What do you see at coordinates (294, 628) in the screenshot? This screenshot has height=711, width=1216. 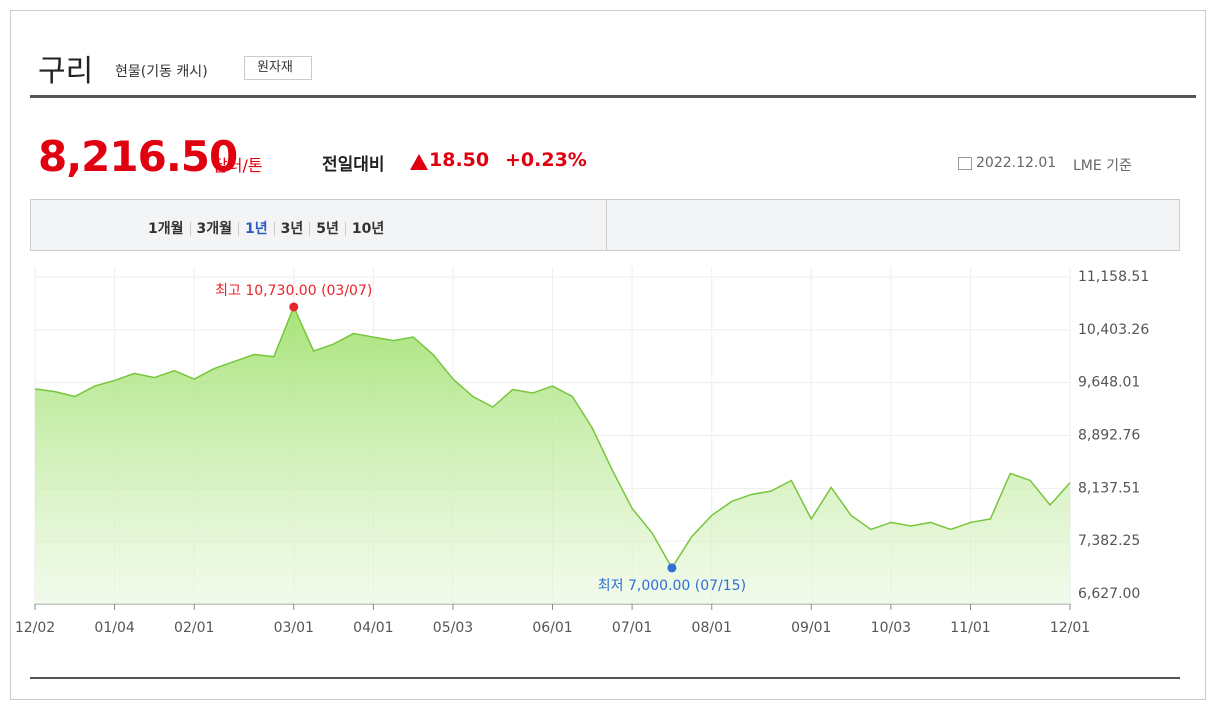 I see `x-tick-label: 03/01` at bounding box center [294, 628].